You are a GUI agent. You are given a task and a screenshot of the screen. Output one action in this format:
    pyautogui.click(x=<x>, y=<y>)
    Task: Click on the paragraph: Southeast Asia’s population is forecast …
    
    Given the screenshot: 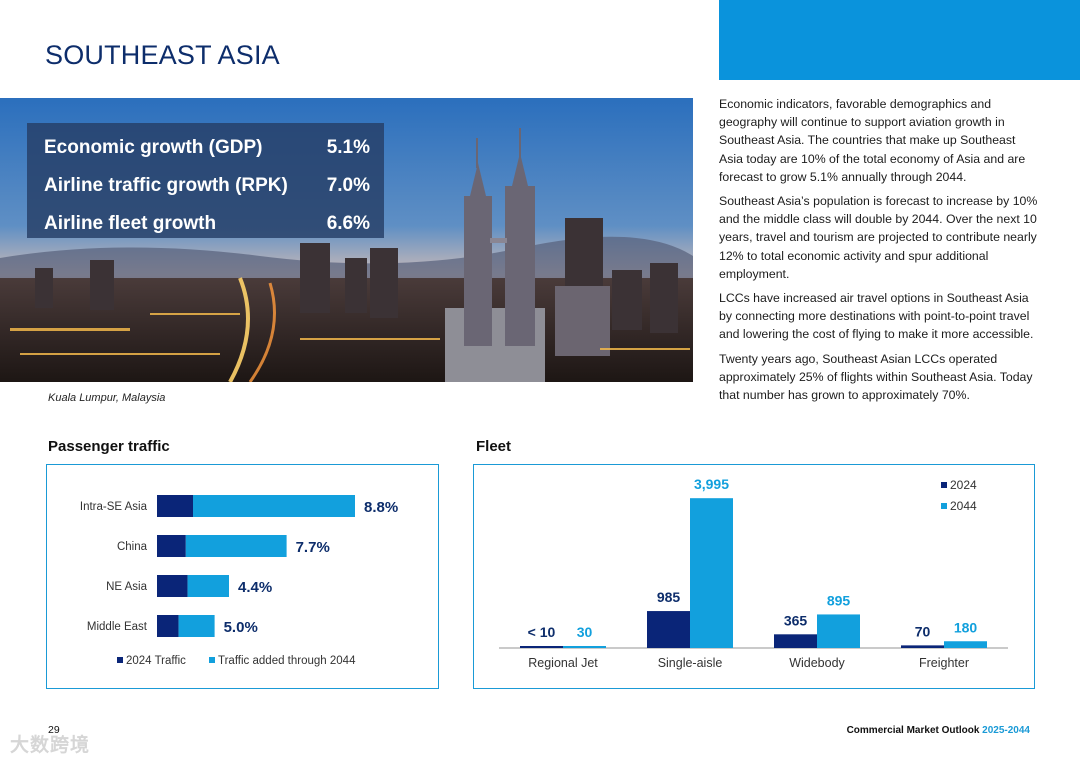 What is the action you would take?
    pyautogui.click(x=878, y=237)
    